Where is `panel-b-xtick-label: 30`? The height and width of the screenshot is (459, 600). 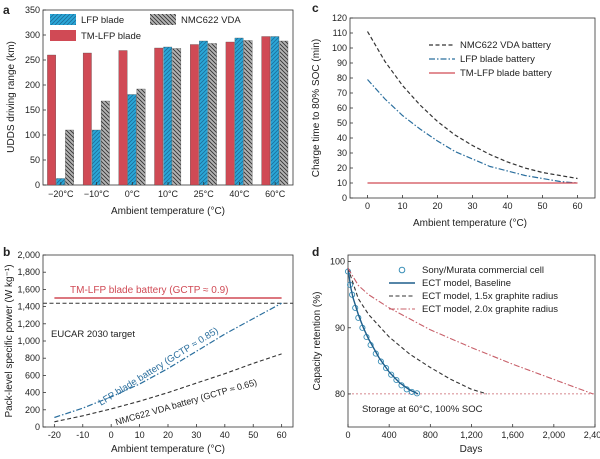
panel-b-xtick-label: 30 is located at coordinates (196, 435).